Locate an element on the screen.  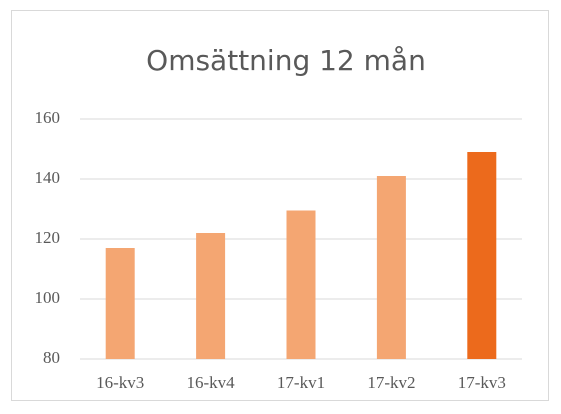
y-tick-label: 120 is located at coordinates (48, 237).